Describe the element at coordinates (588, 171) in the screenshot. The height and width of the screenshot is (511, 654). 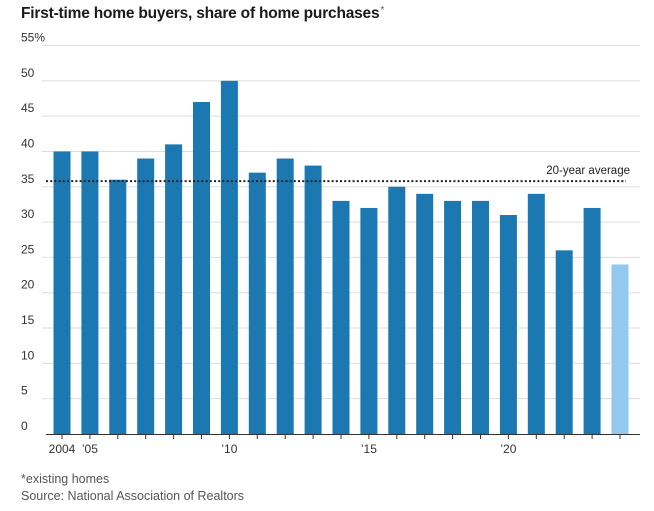
I see `average-line-label: 20-year average` at that location.